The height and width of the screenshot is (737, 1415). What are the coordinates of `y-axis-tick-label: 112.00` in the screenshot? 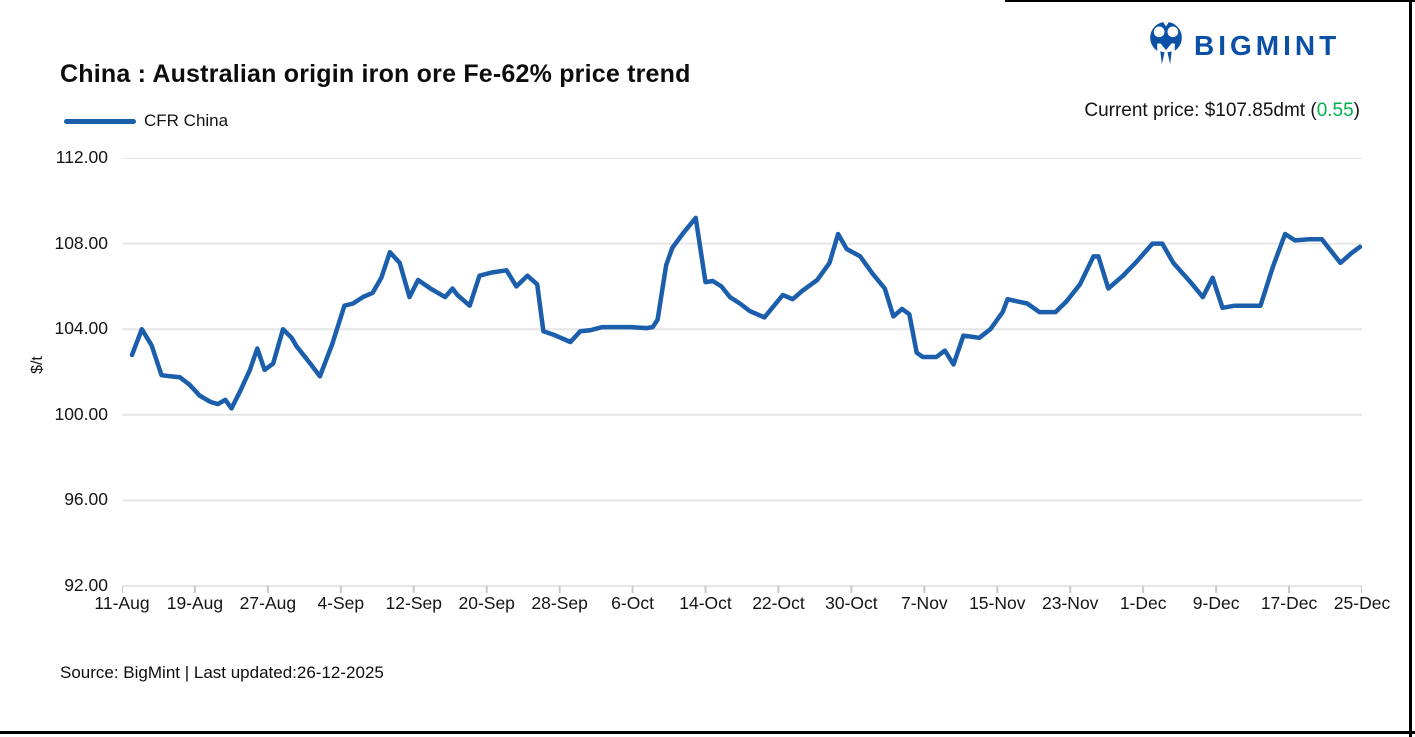 It's located at (81, 157).